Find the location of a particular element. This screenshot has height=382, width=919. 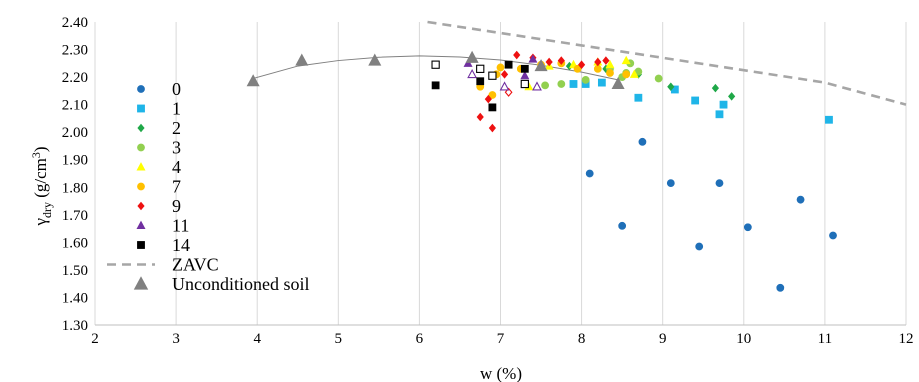

zavc-line is located at coordinates (667, 63).